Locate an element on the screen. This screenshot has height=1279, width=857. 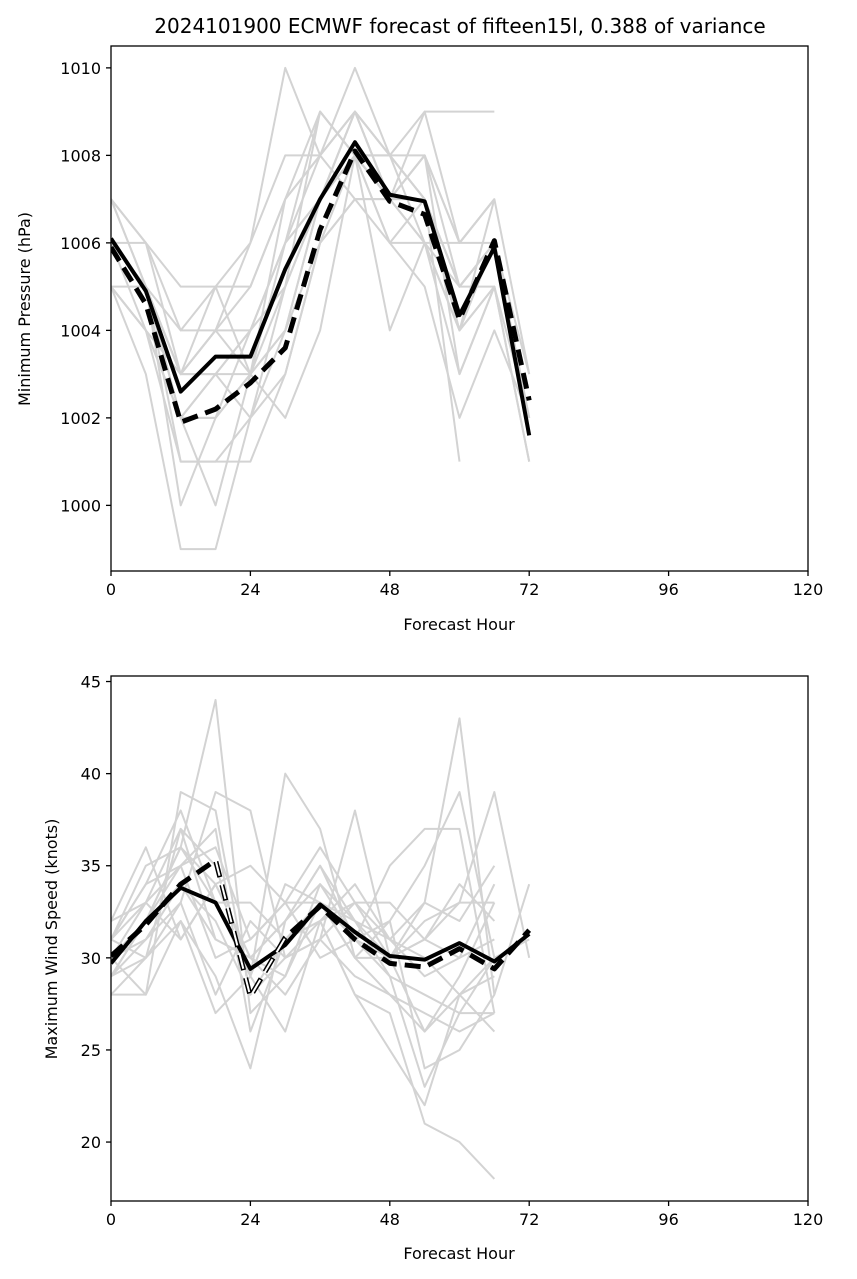
pressure-y-tick-label-3: 1006 is located at coordinates (80, 243).